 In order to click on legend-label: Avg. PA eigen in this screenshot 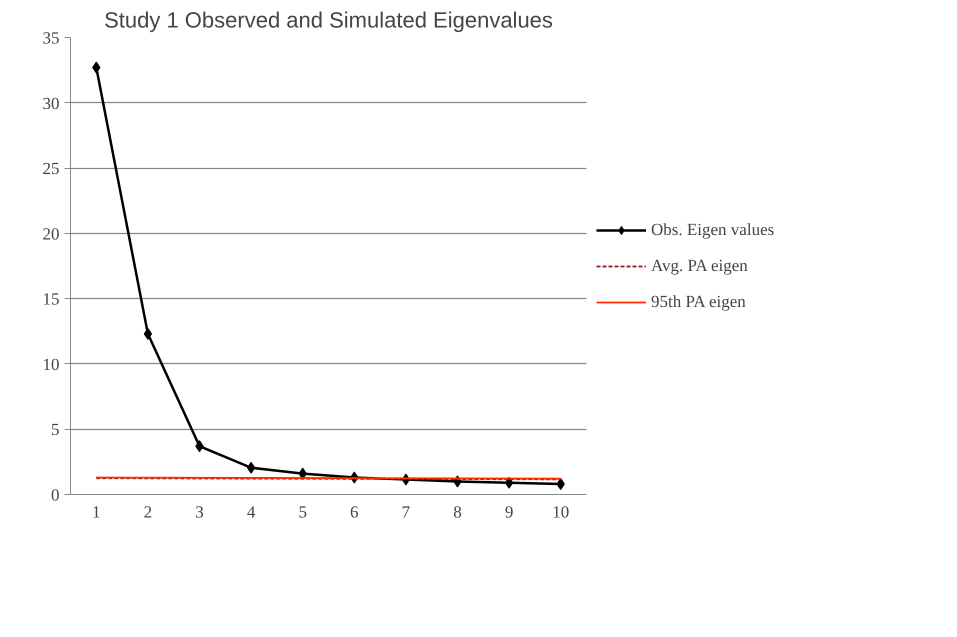, I will do `click(699, 266)`.